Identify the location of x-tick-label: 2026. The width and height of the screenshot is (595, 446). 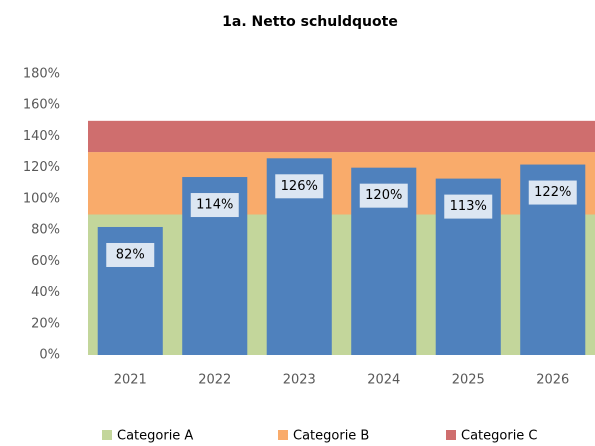
(552, 380).